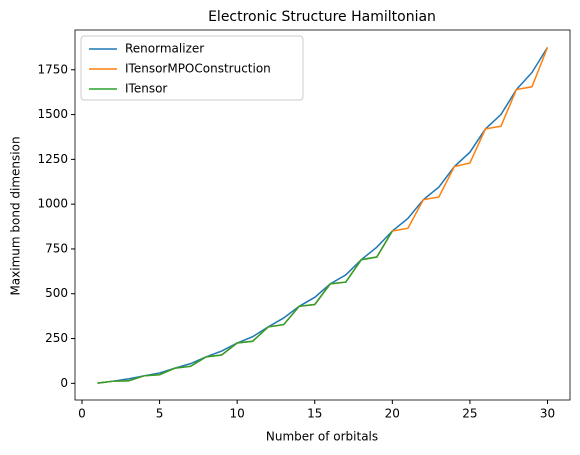 The height and width of the screenshot is (455, 580). Describe the element at coordinates (52, 204) in the screenshot. I see `y-tick-label: 1000` at that location.